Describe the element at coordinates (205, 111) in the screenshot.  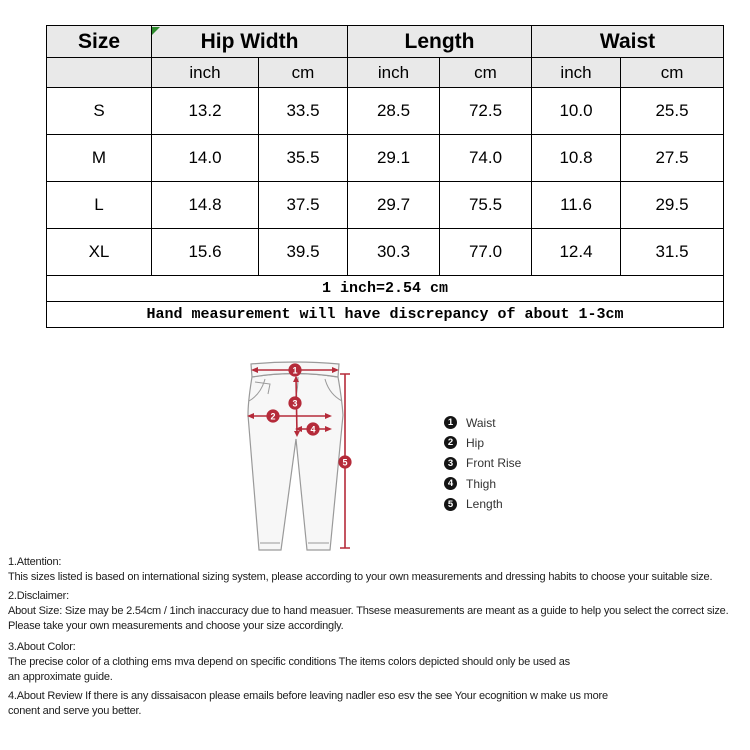
I see `value-cell: 13.2` at that location.